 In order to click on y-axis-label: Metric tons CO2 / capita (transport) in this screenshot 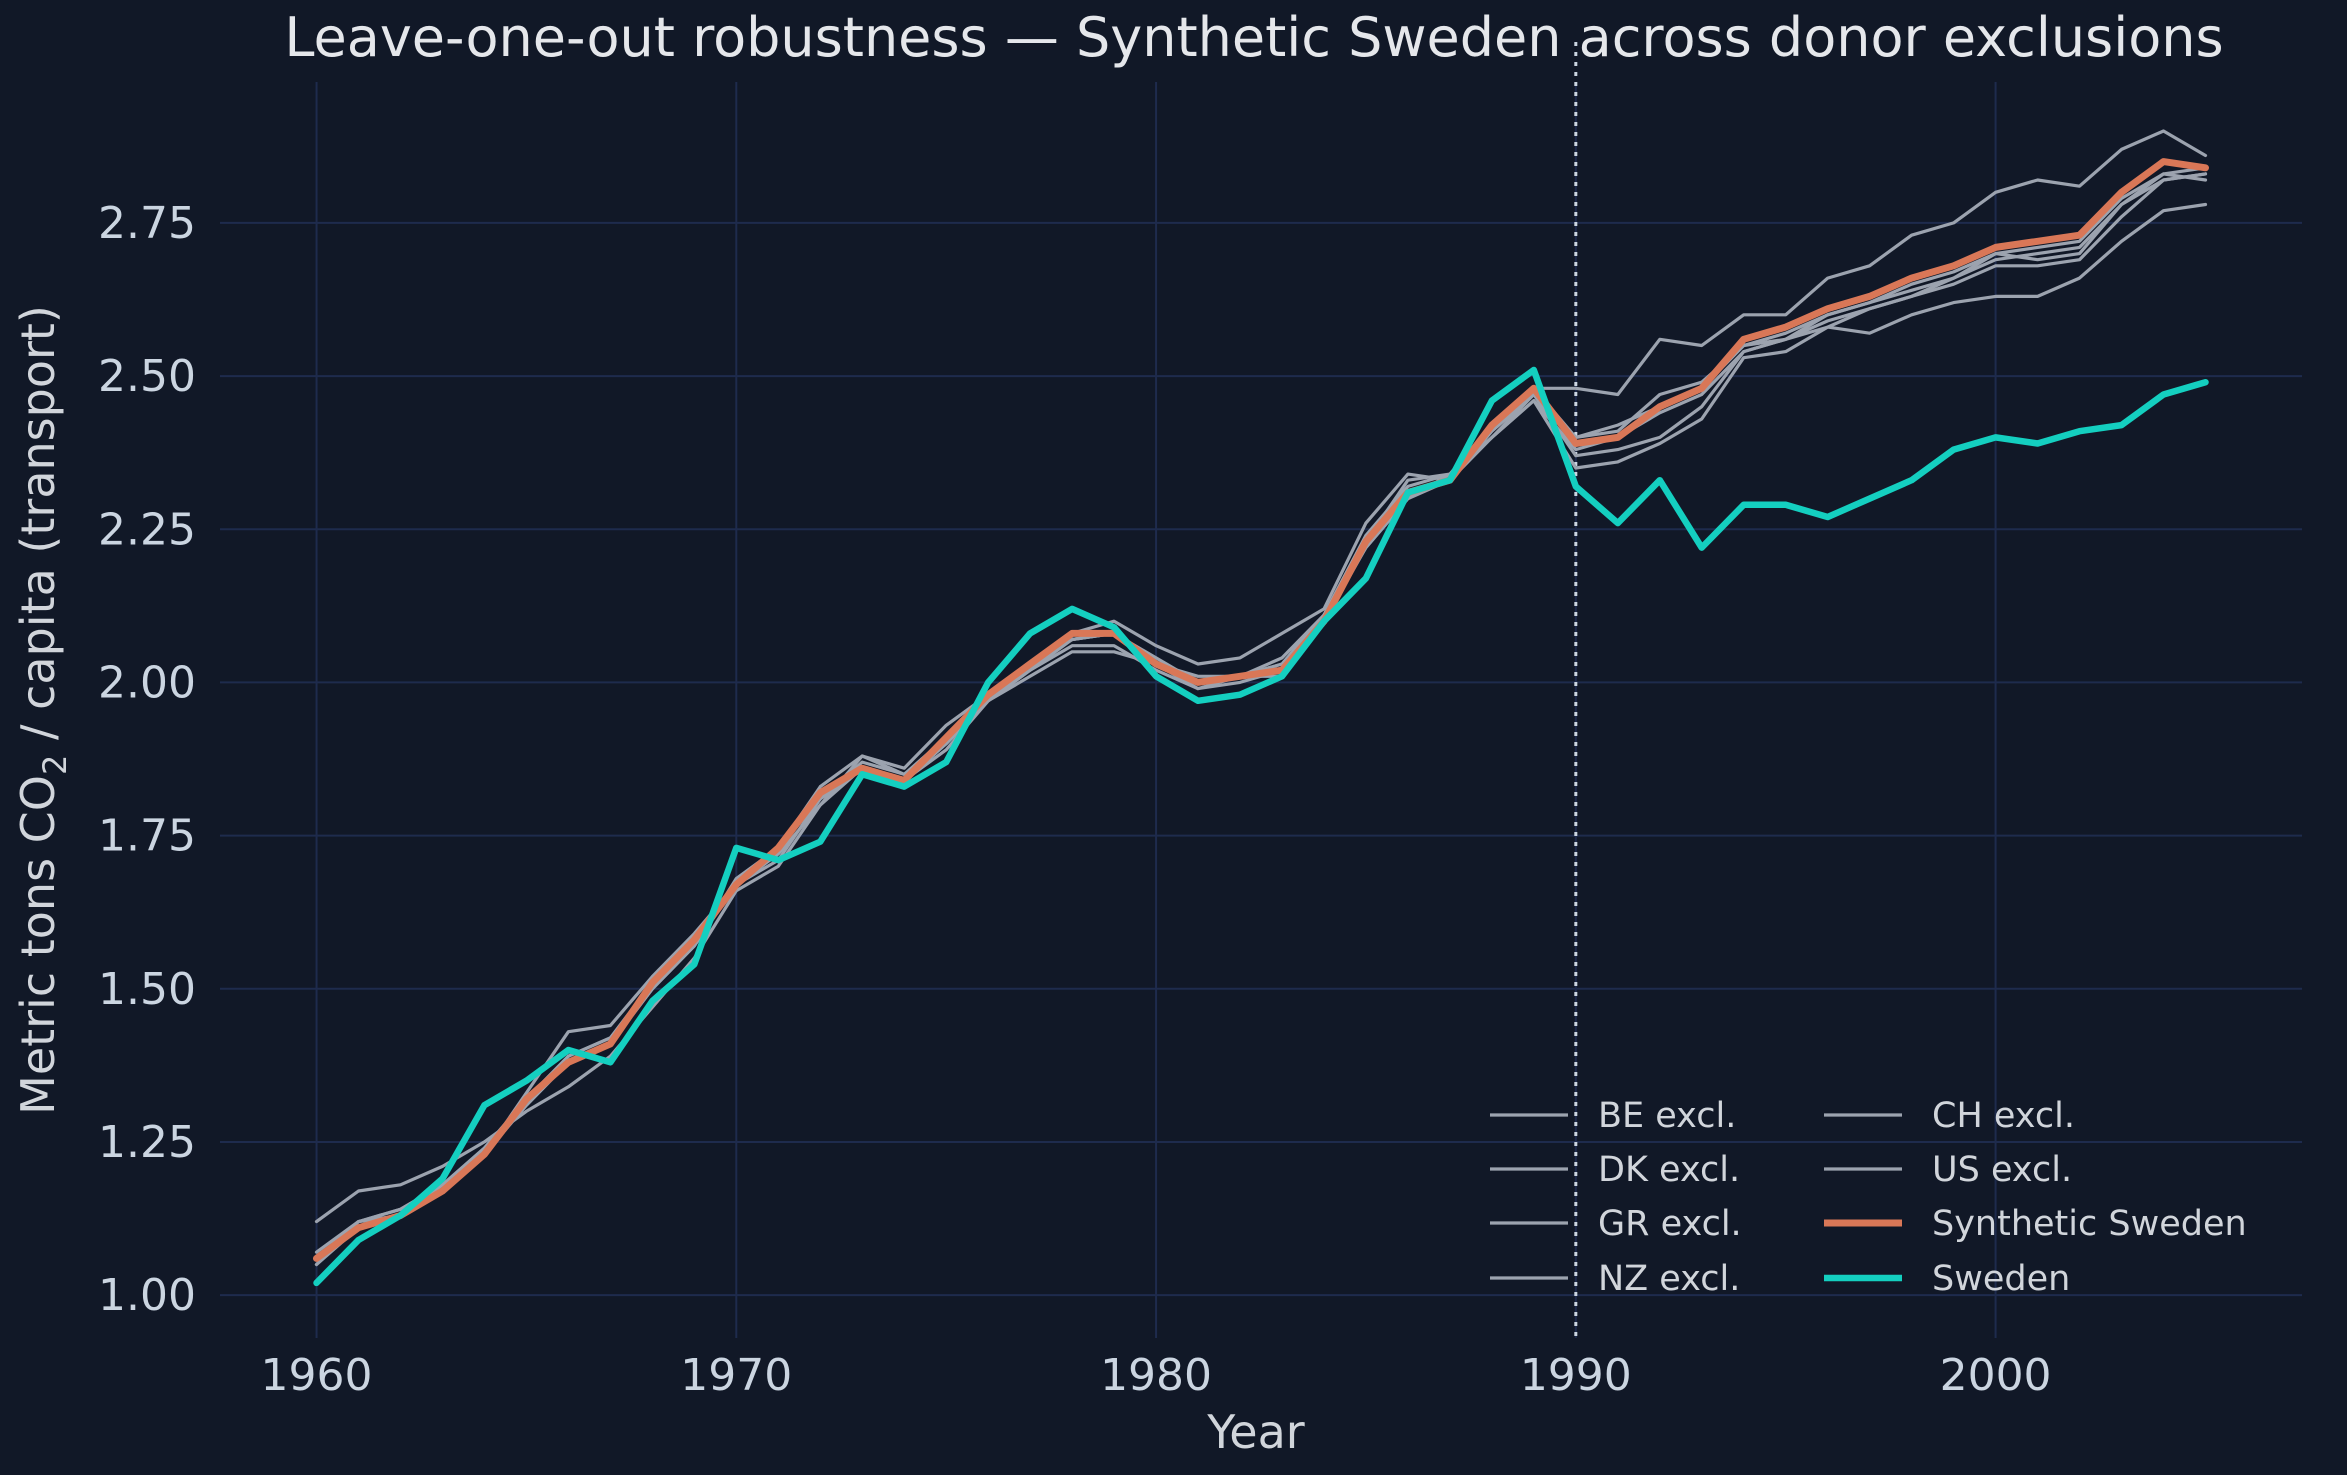, I will do `click(42, 710)`.